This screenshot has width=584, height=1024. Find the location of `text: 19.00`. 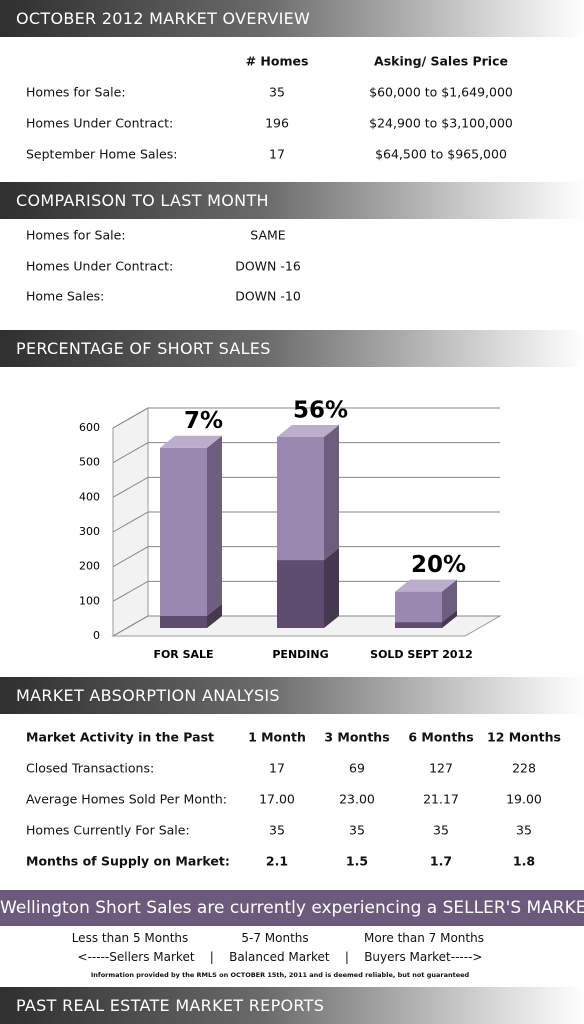

text: 19.00 is located at coordinates (524, 799).